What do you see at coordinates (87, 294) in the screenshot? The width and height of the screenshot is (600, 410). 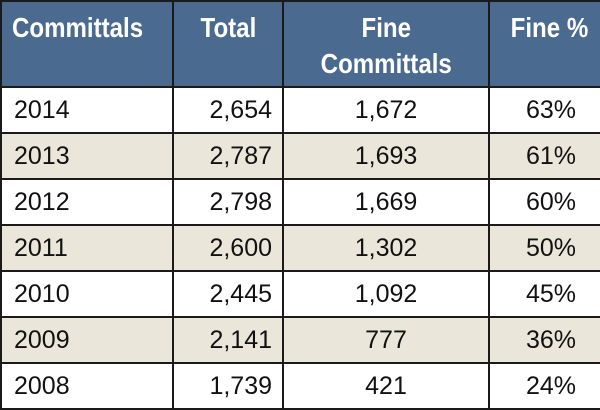 I see `cell-year: 2010` at bounding box center [87, 294].